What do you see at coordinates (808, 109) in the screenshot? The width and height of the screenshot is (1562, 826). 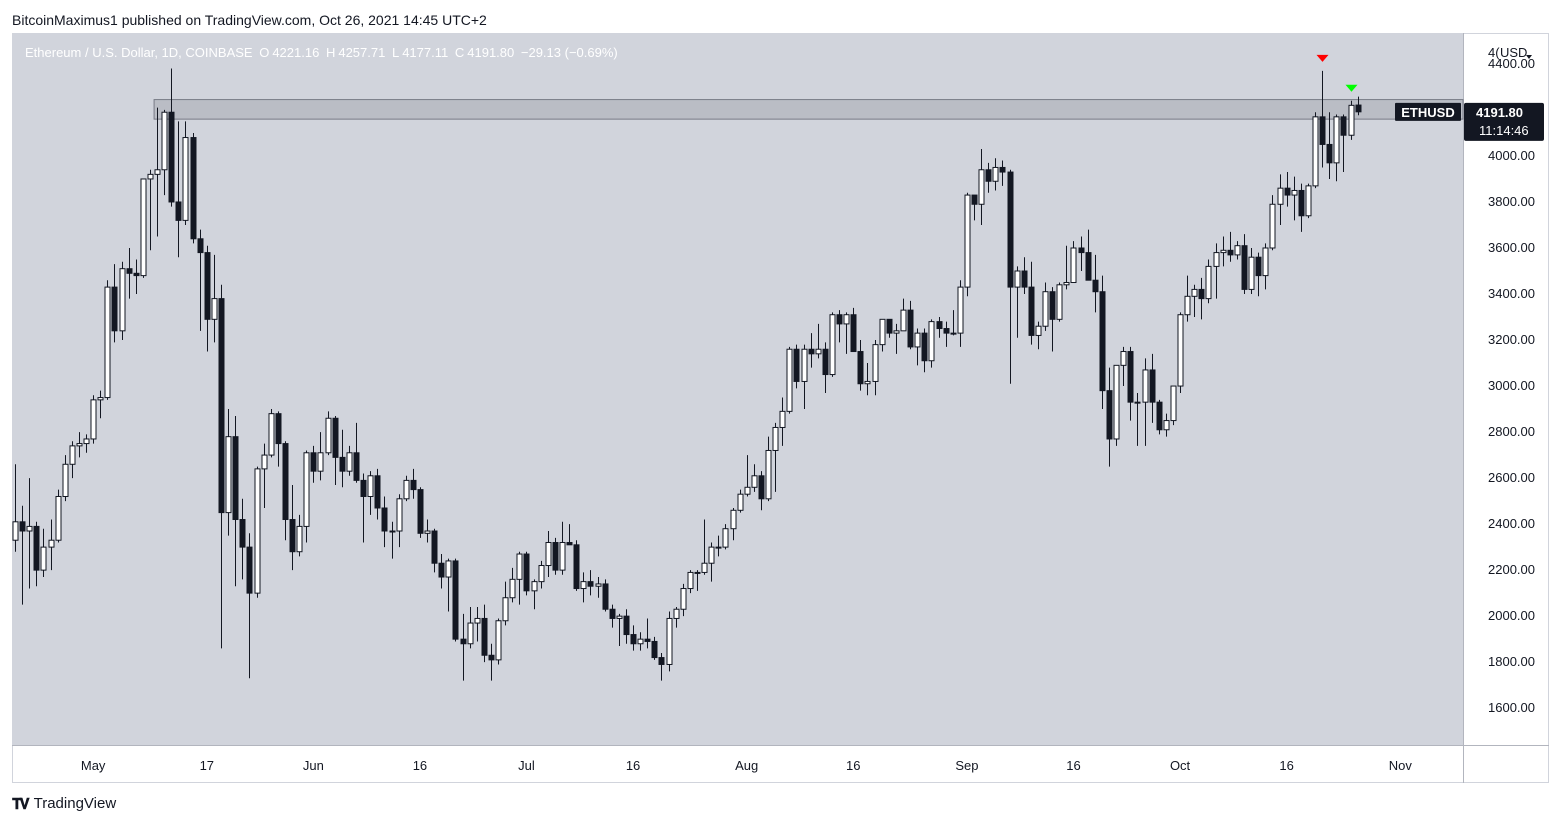 I see `resistance-zone` at bounding box center [808, 109].